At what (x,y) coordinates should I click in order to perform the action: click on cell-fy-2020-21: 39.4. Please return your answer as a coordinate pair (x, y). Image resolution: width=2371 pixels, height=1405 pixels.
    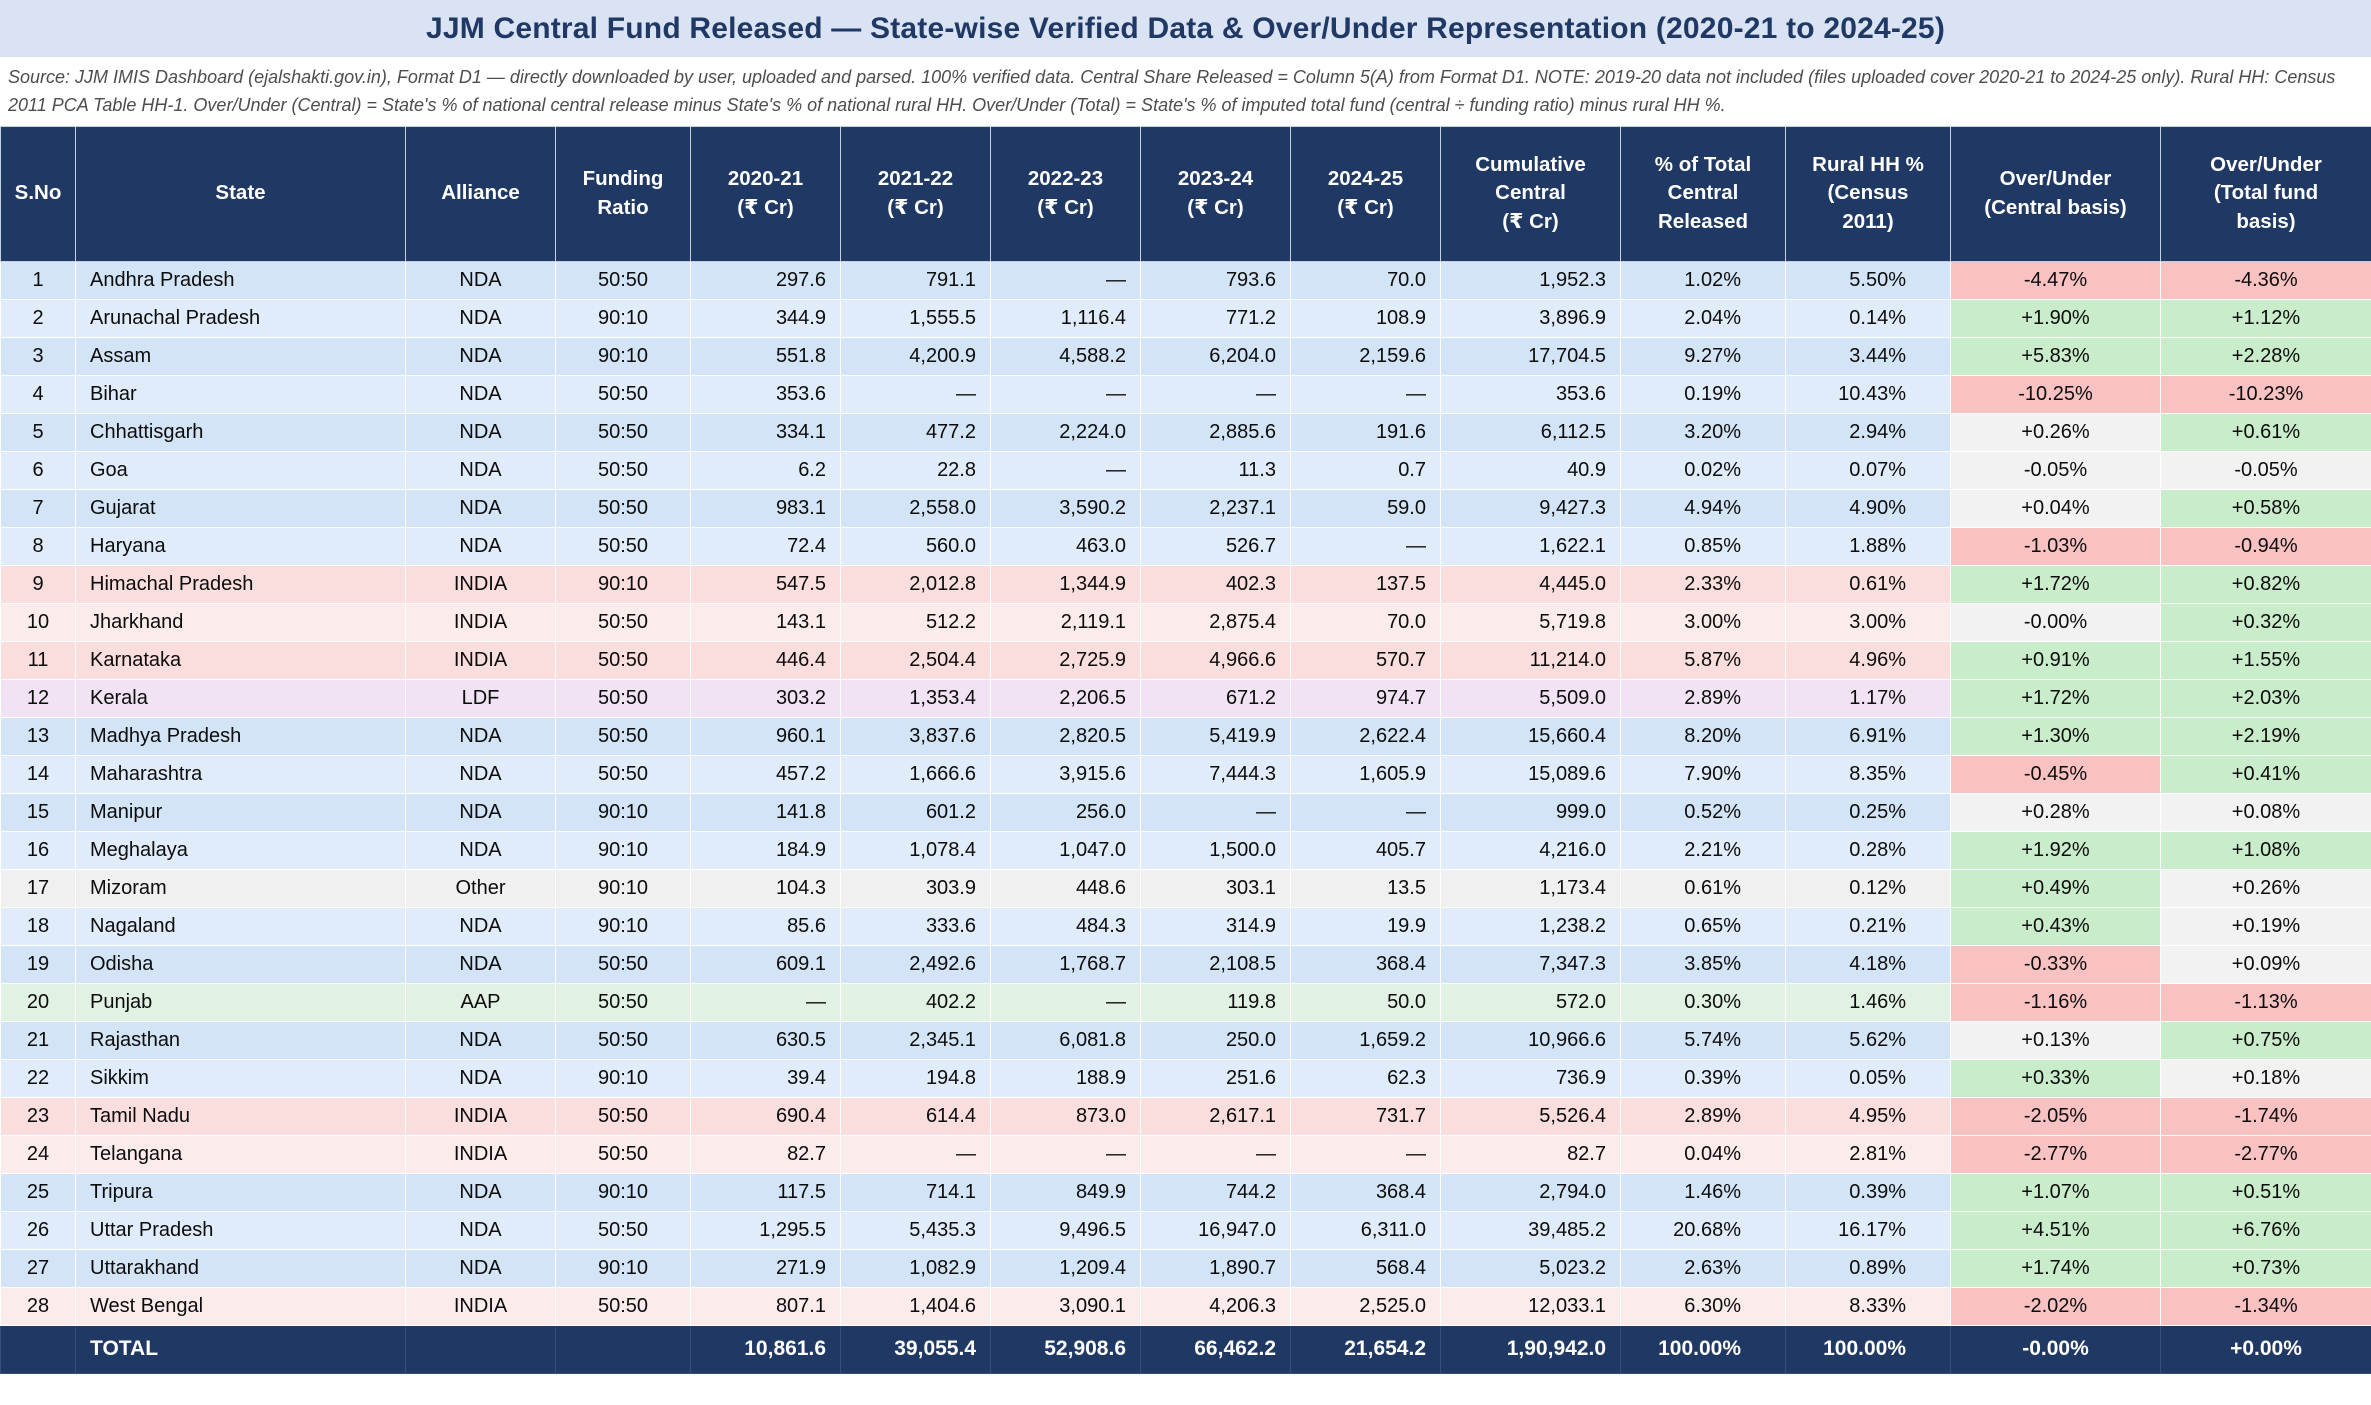
    Looking at the image, I should click on (765, 1078).